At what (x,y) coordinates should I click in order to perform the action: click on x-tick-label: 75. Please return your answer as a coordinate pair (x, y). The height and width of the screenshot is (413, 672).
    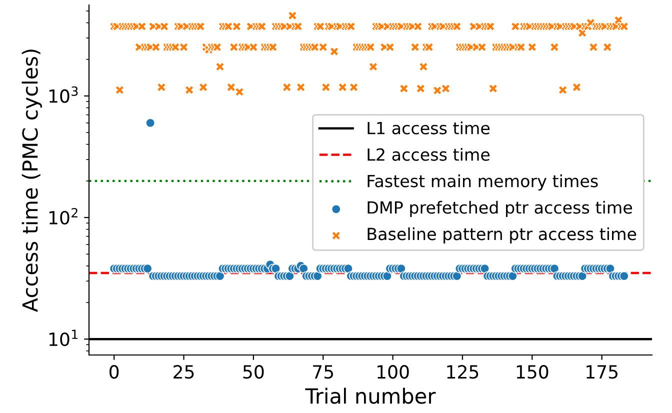
    Looking at the image, I should click on (323, 372).